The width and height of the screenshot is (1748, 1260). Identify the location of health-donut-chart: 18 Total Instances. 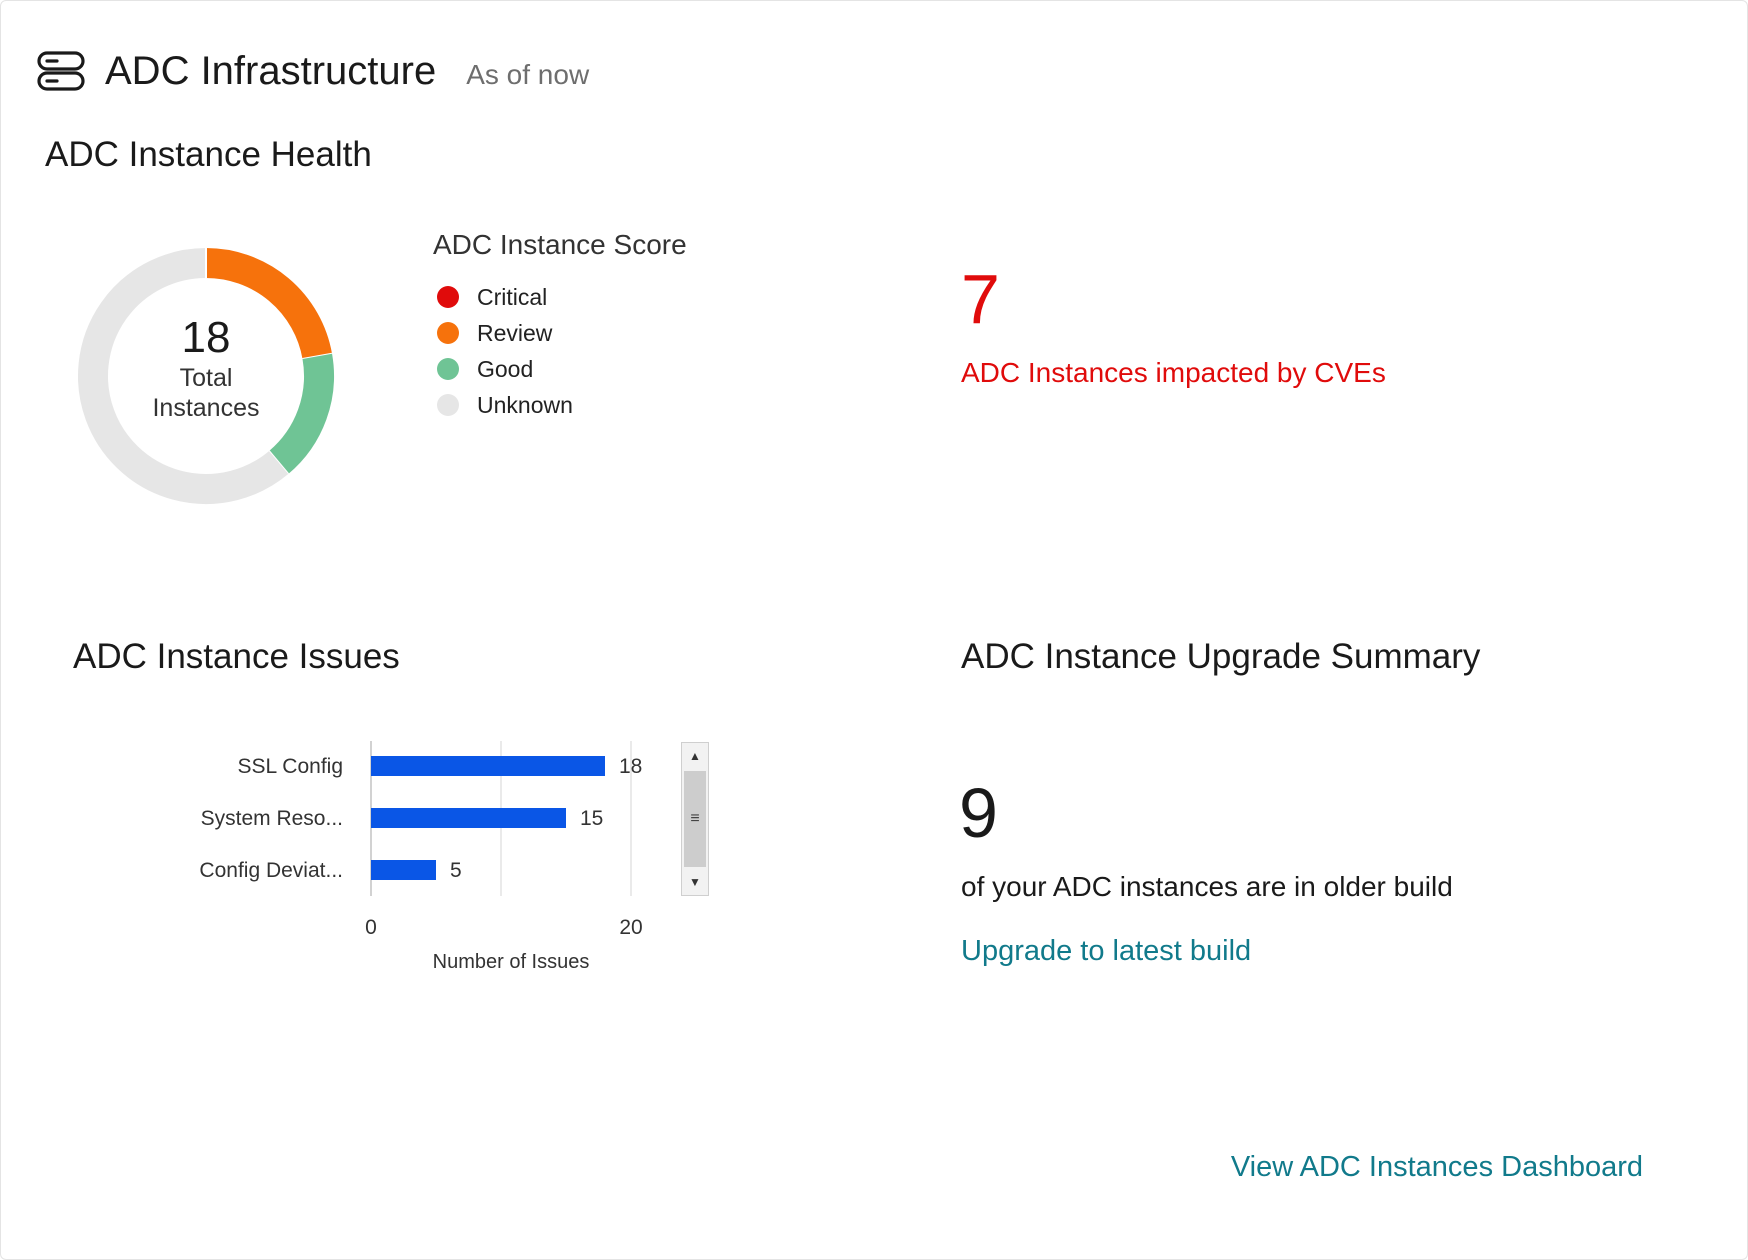
(206, 376).